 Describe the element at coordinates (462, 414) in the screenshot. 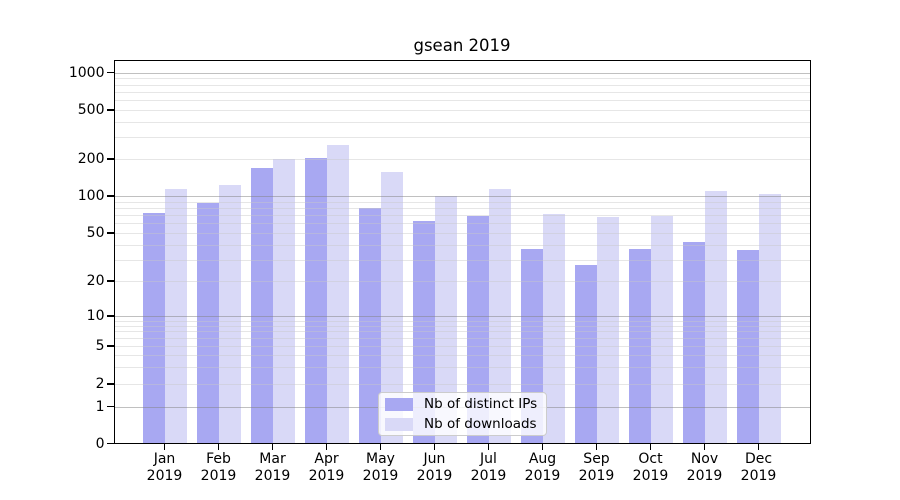

I see `legend: Nb of distinct IPs Nb of downloads` at that location.